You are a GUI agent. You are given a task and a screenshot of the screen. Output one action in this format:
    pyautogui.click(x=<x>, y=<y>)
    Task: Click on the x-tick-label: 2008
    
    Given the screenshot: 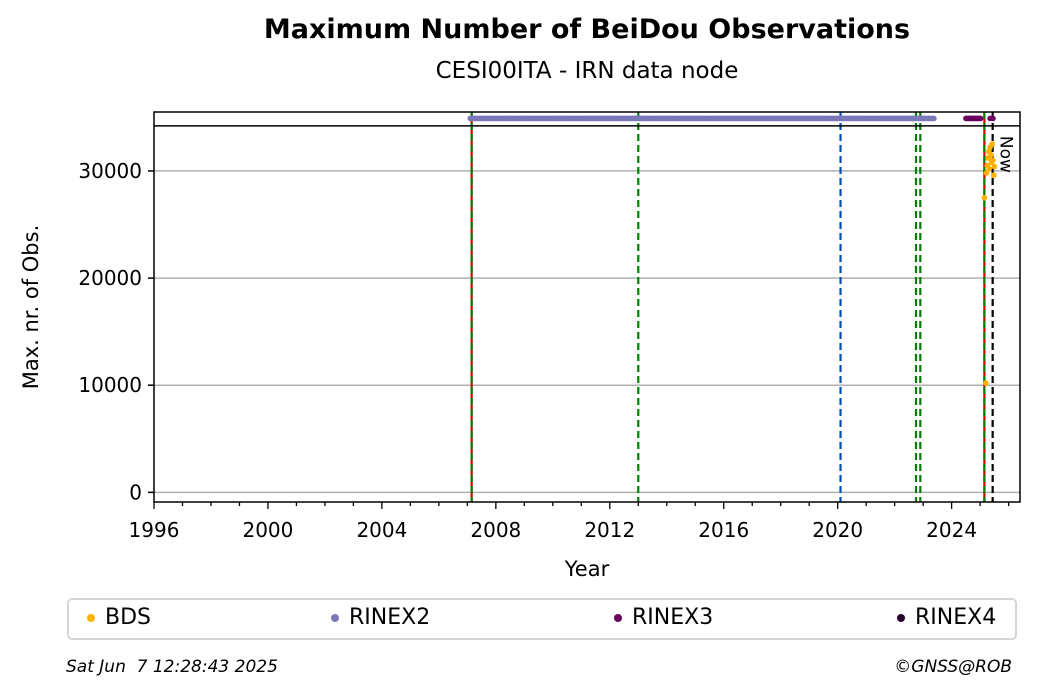 What is the action you would take?
    pyautogui.click(x=495, y=530)
    